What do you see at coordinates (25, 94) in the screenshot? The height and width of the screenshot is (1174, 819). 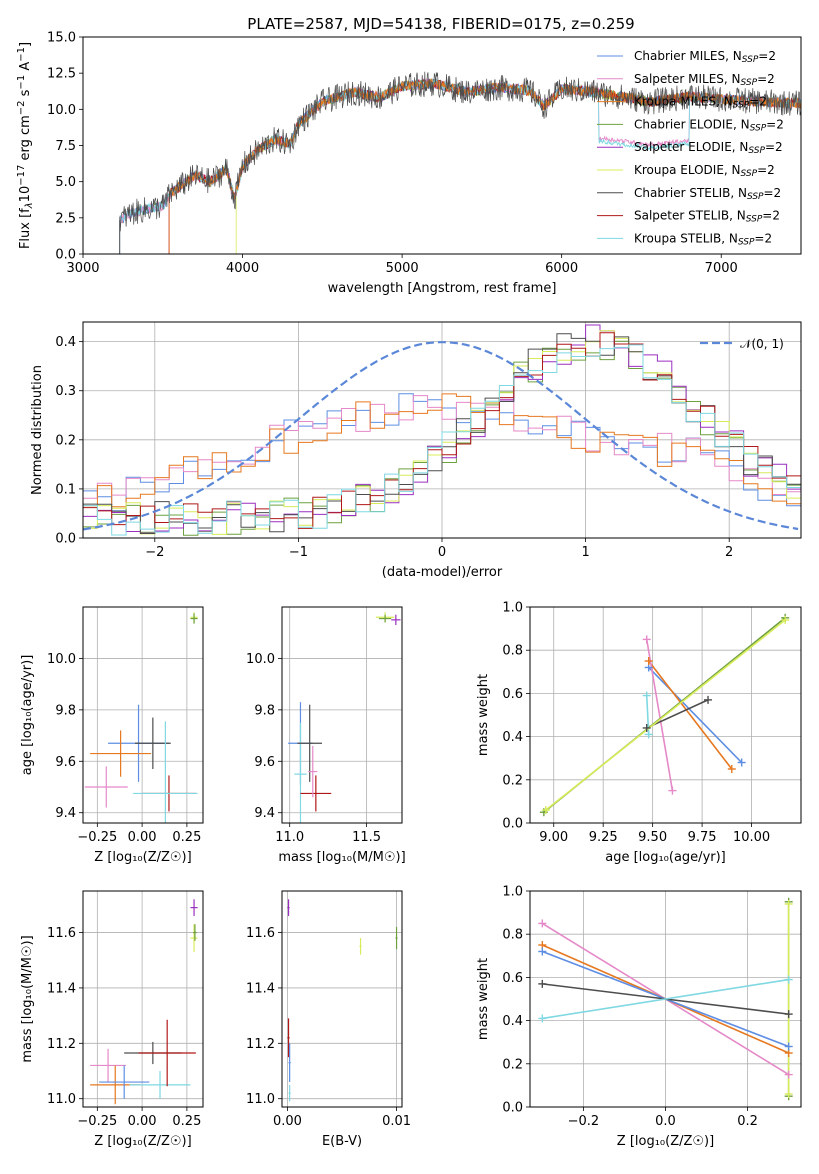 I see `y-label-part: s` at bounding box center [25, 94].